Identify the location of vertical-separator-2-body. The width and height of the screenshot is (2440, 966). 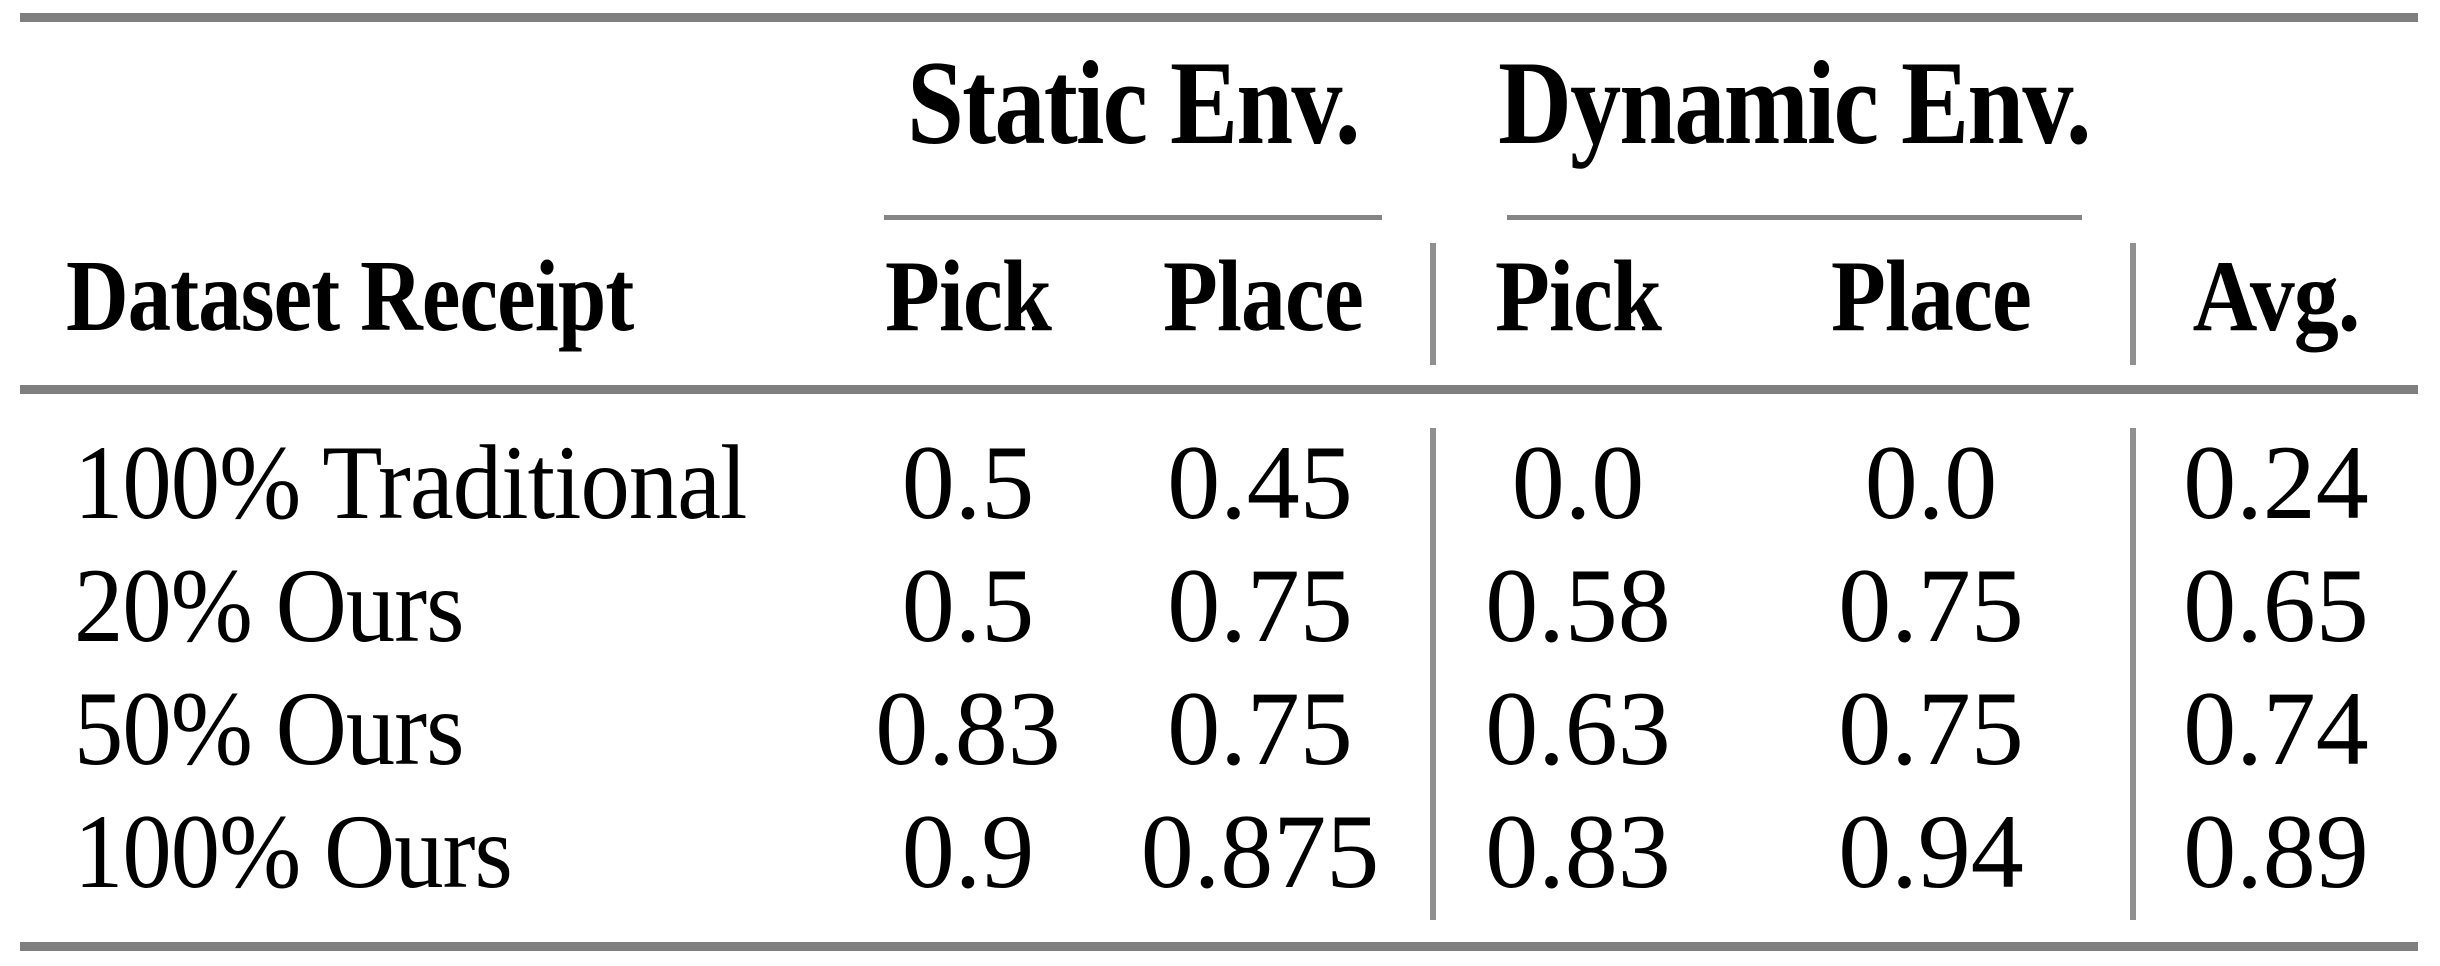
(2133, 674).